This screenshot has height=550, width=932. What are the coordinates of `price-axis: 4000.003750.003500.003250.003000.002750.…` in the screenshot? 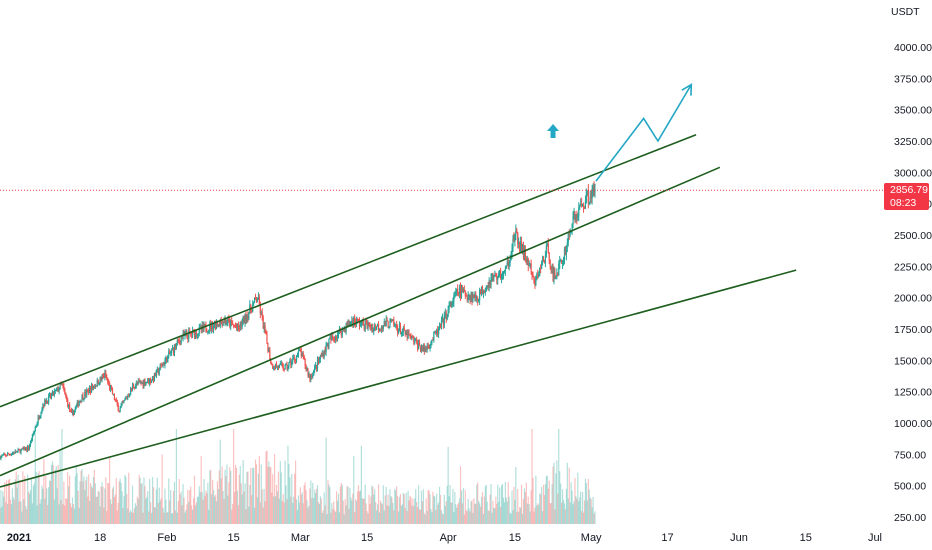 It's located at (913, 283).